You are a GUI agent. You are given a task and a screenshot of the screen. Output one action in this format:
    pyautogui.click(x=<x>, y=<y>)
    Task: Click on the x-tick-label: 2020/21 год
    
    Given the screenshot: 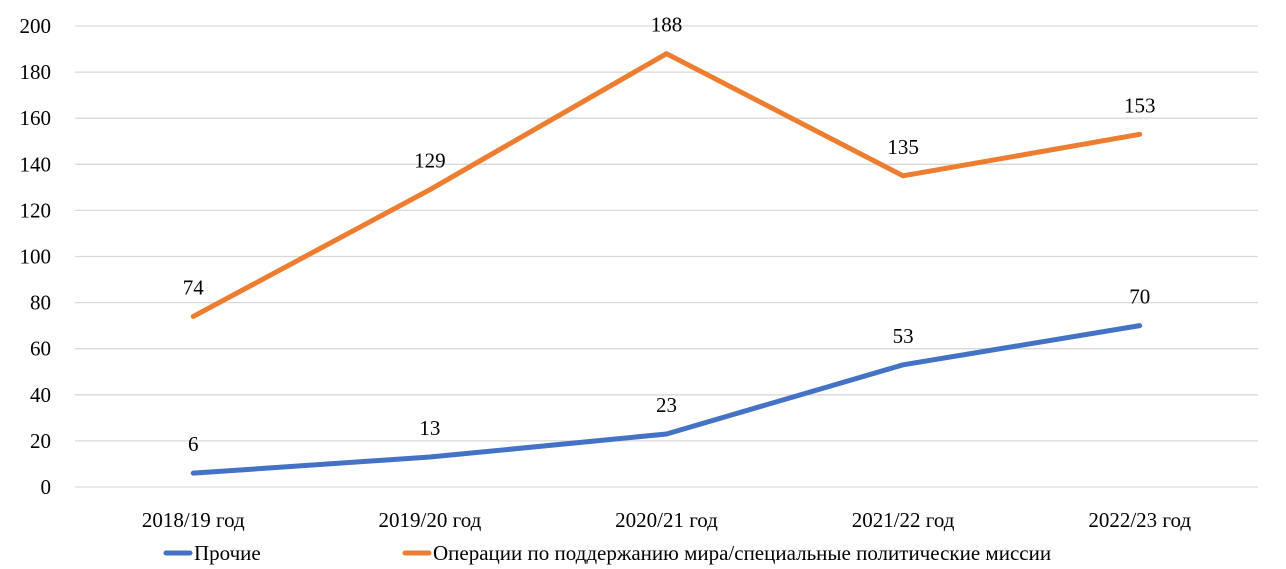 What is the action you would take?
    pyautogui.click(x=666, y=520)
    